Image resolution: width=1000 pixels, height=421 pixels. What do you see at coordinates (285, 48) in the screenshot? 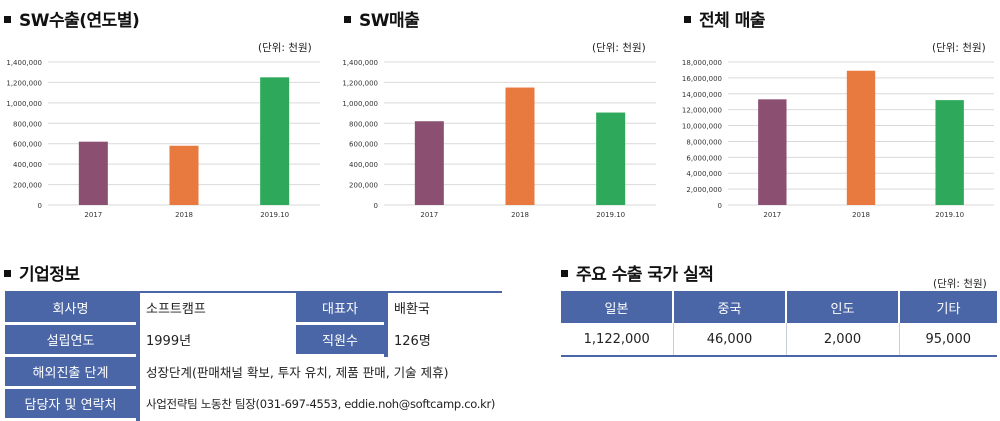
I see `sw-export-unit: (단위: 천원)` at bounding box center [285, 48].